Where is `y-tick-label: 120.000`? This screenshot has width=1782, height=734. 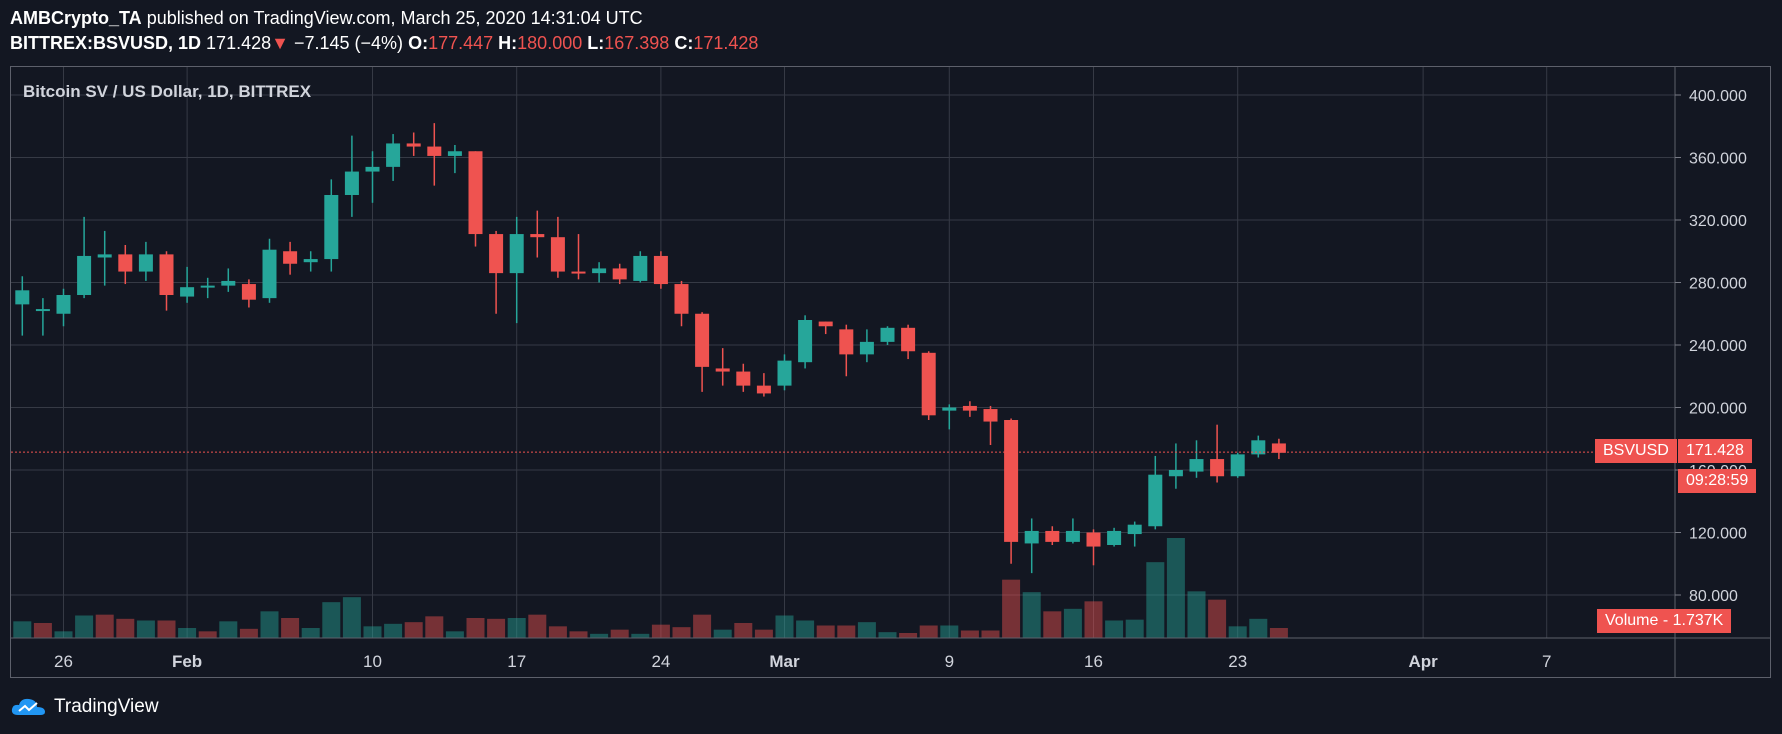 y-tick-label: 120.000 is located at coordinates (1718, 534).